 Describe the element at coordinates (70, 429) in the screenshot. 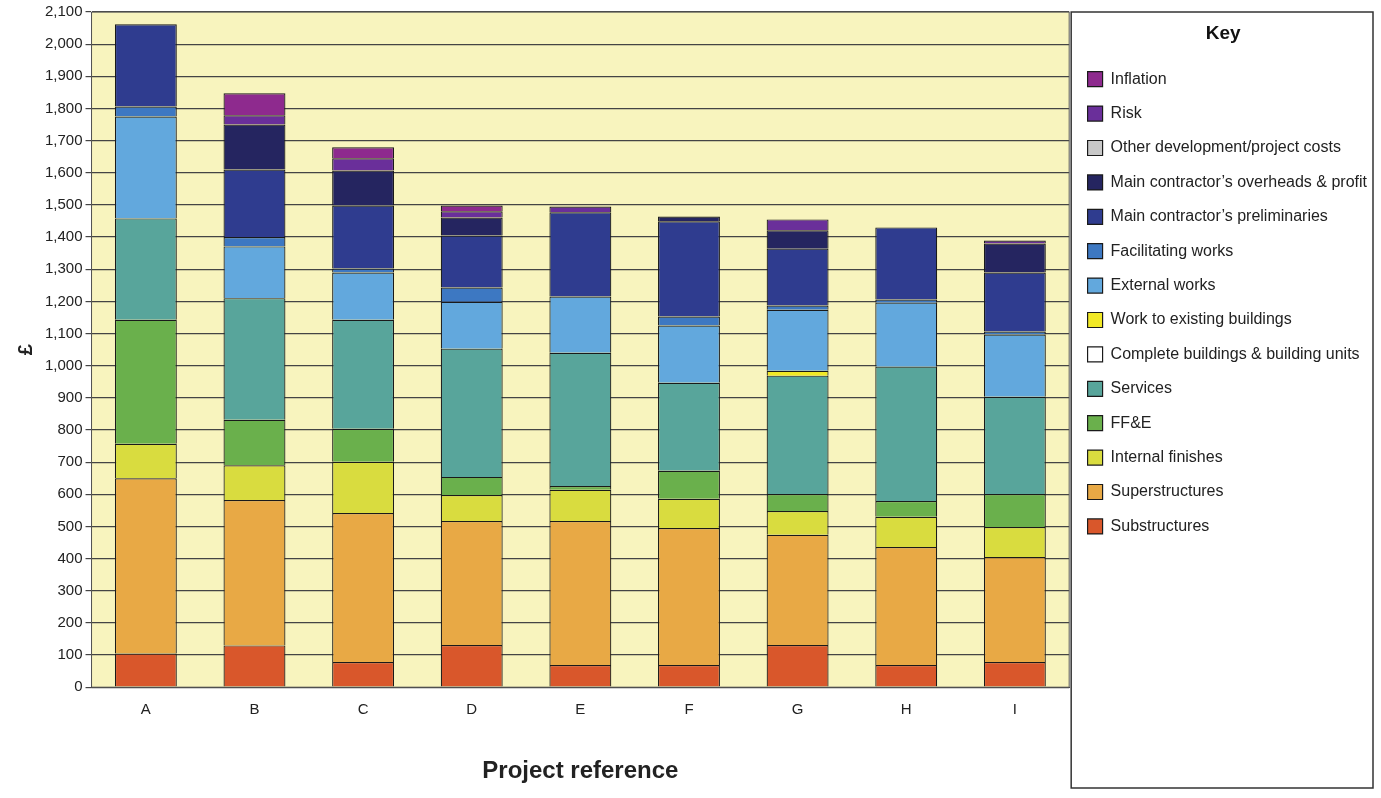

I see `y-tick-label: 800` at that location.